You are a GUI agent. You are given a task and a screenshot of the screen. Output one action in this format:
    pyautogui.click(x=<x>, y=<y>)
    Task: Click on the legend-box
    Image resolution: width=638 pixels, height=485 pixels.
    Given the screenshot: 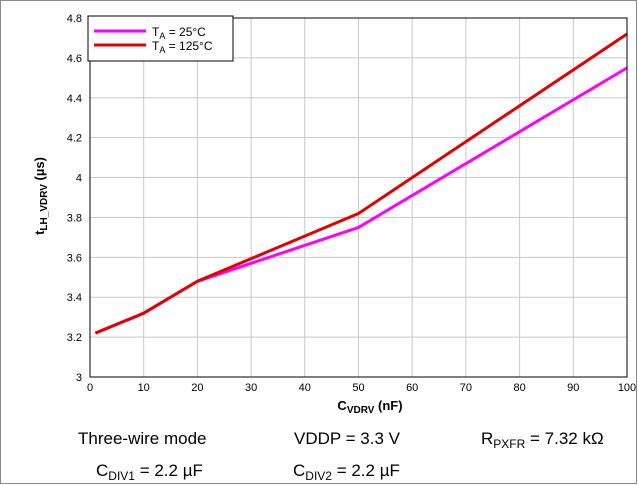 What is the action you would take?
    pyautogui.click(x=160, y=38)
    